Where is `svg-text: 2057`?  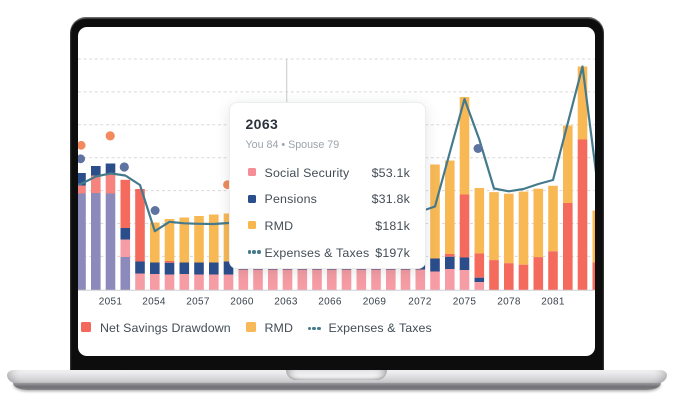 svg-text: 2057 is located at coordinates (198, 301).